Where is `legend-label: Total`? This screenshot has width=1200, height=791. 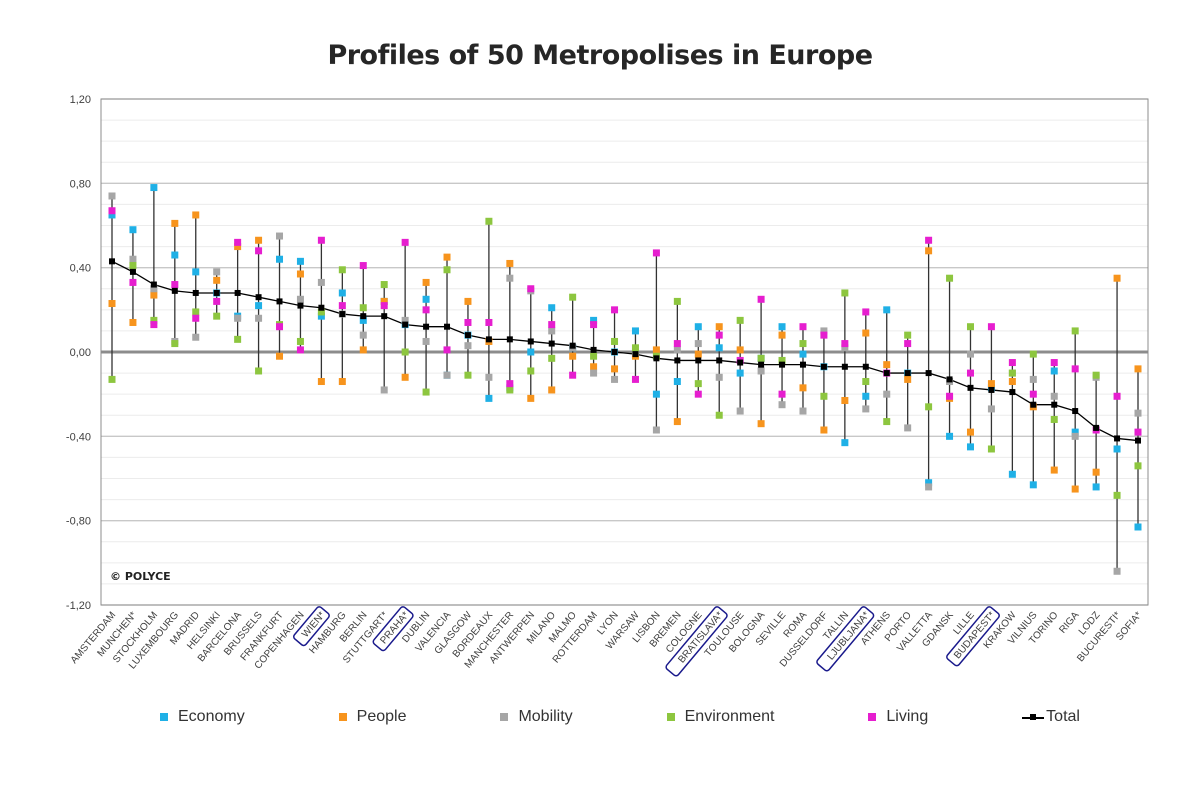 legend-label: Total is located at coordinates (1063, 716).